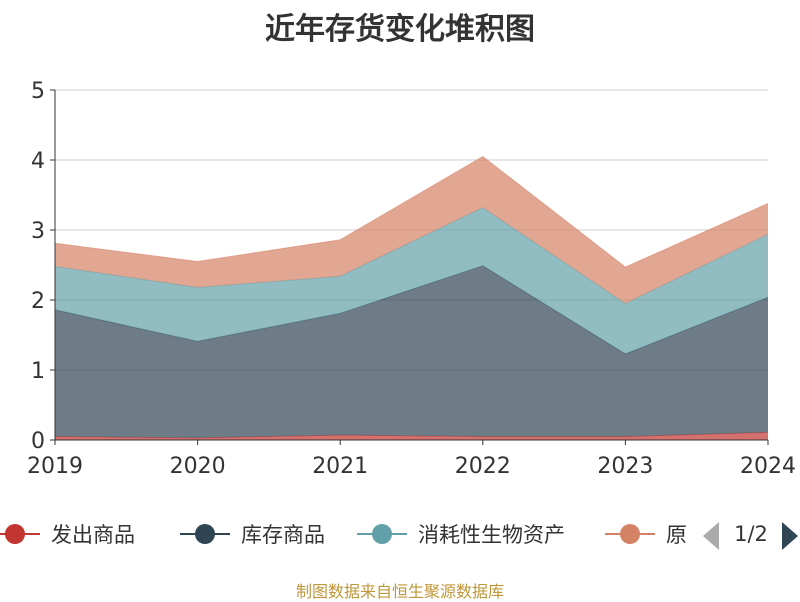  What do you see at coordinates (55, 466) in the screenshot?
I see `x-tick-label-0: 2019` at bounding box center [55, 466].